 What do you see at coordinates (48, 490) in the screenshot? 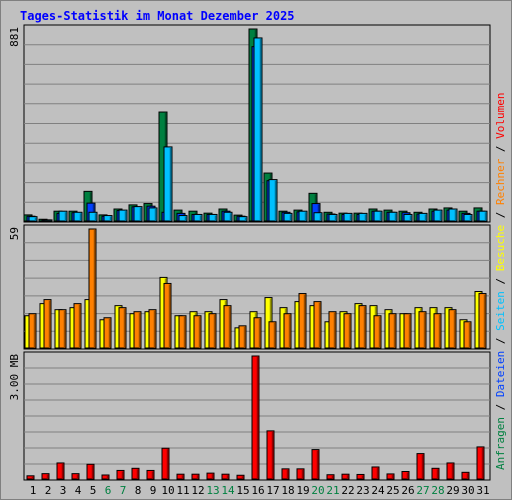
I see `x-tick-label: 2` at bounding box center [48, 490].